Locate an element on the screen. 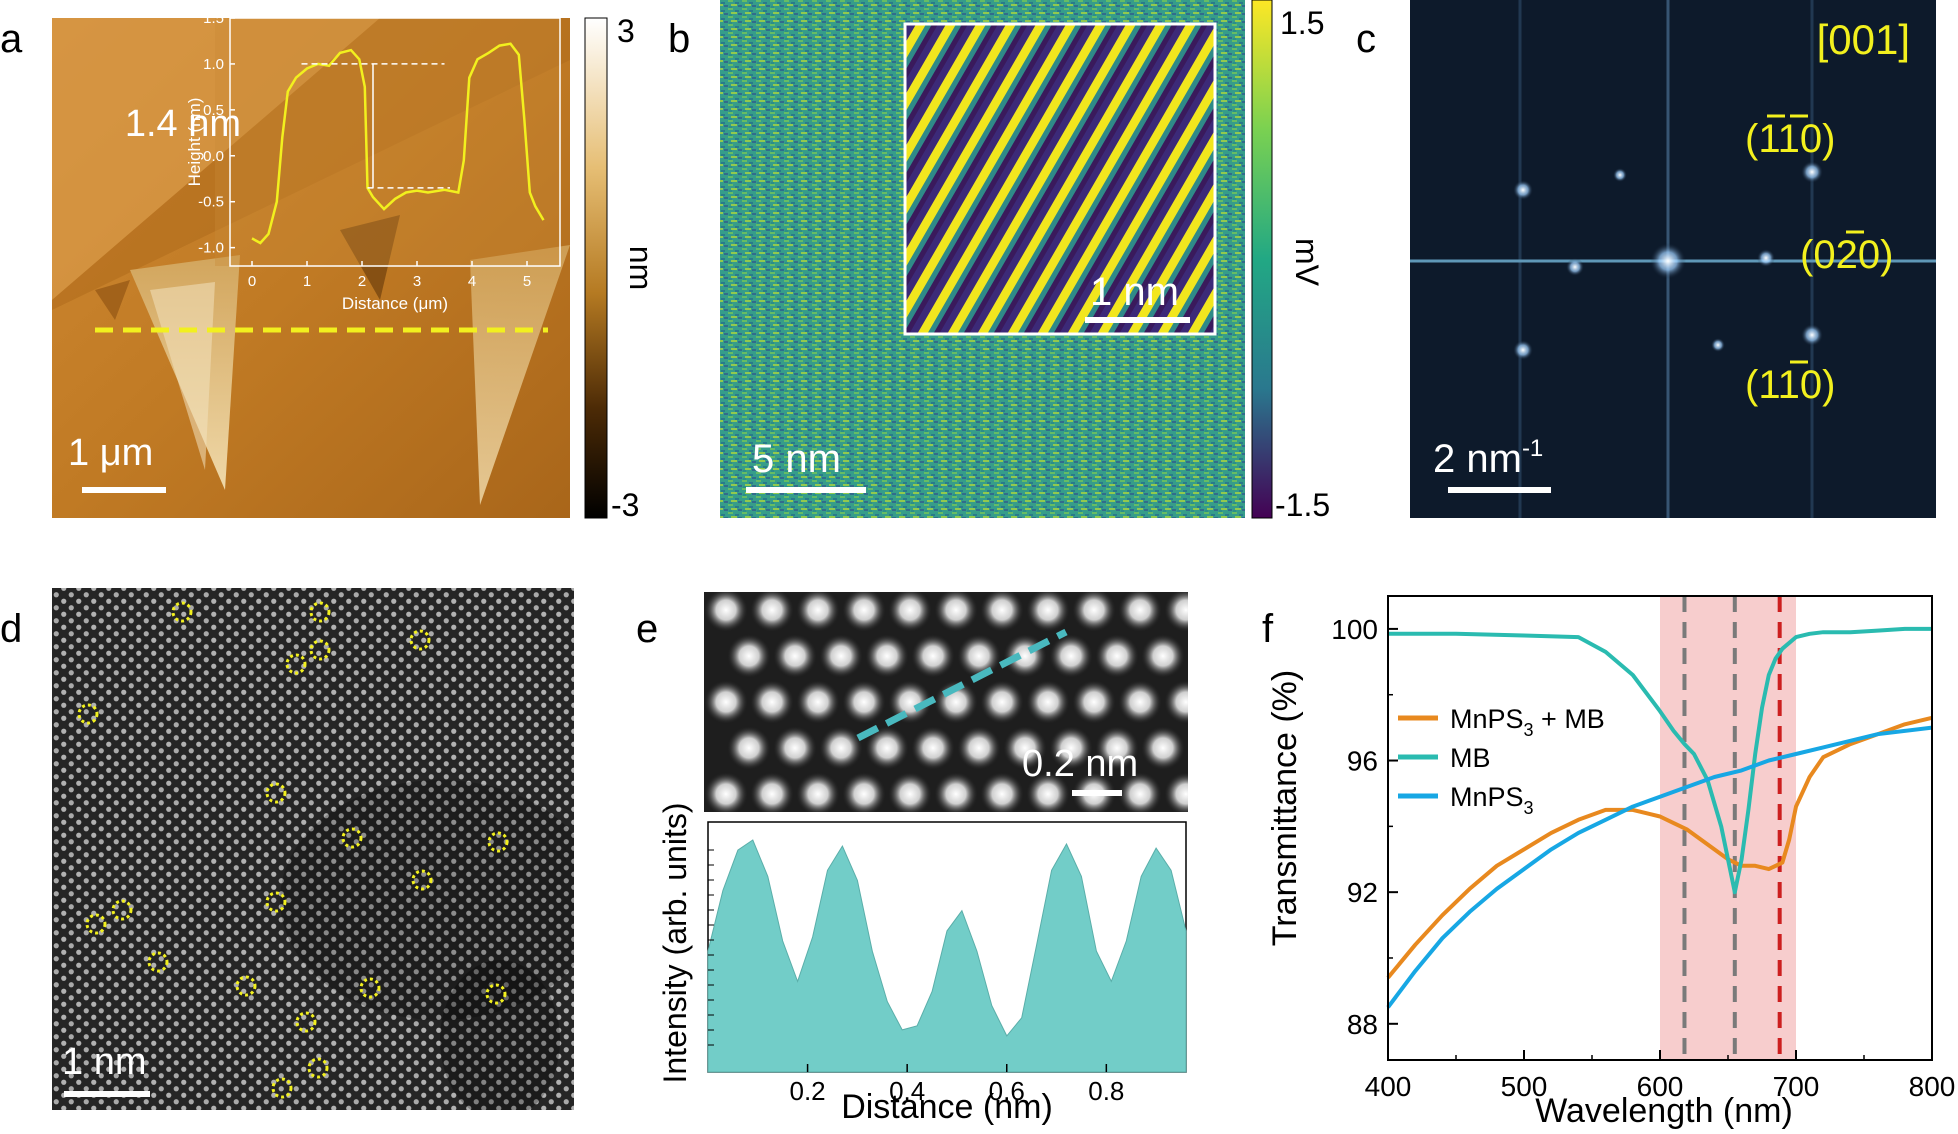 This screenshot has height=1134, width=1958. intensity-ticks: 0.2 0.4 0.6 0.8 is located at coordinates (916, 977).